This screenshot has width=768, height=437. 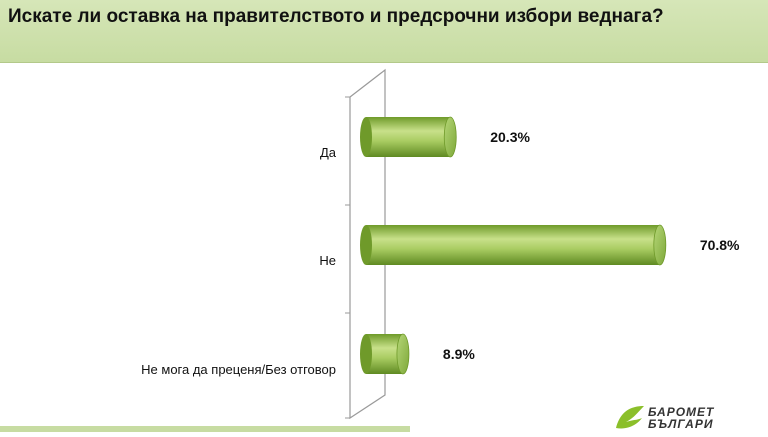 What do you see at coordinates (510, 137) in the screenshot?
I see `value-label: 20.3%` at bounding box center [510, 137].